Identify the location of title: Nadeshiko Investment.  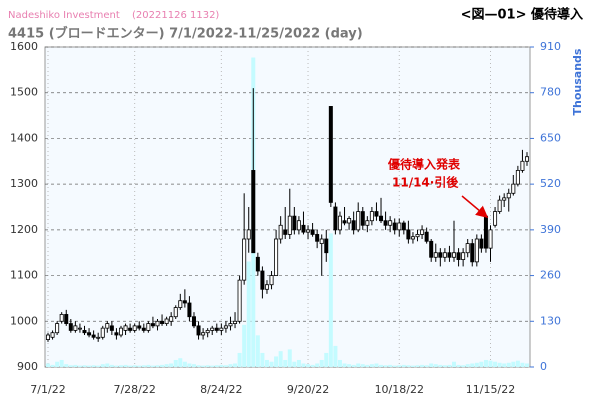
(64, 15).